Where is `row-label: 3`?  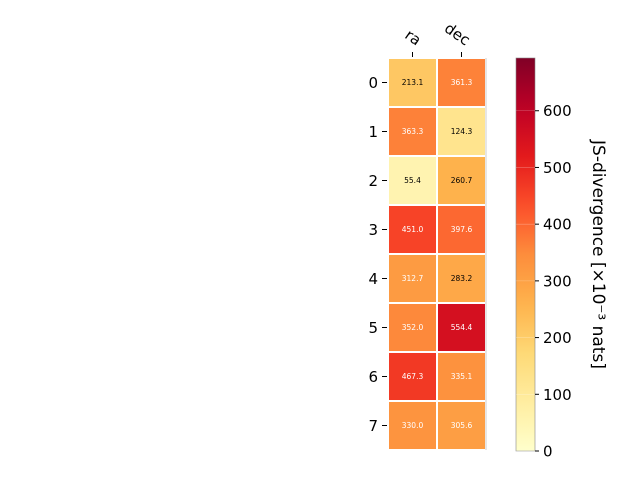
row-label: 3 is located at coordinates (373, 230).